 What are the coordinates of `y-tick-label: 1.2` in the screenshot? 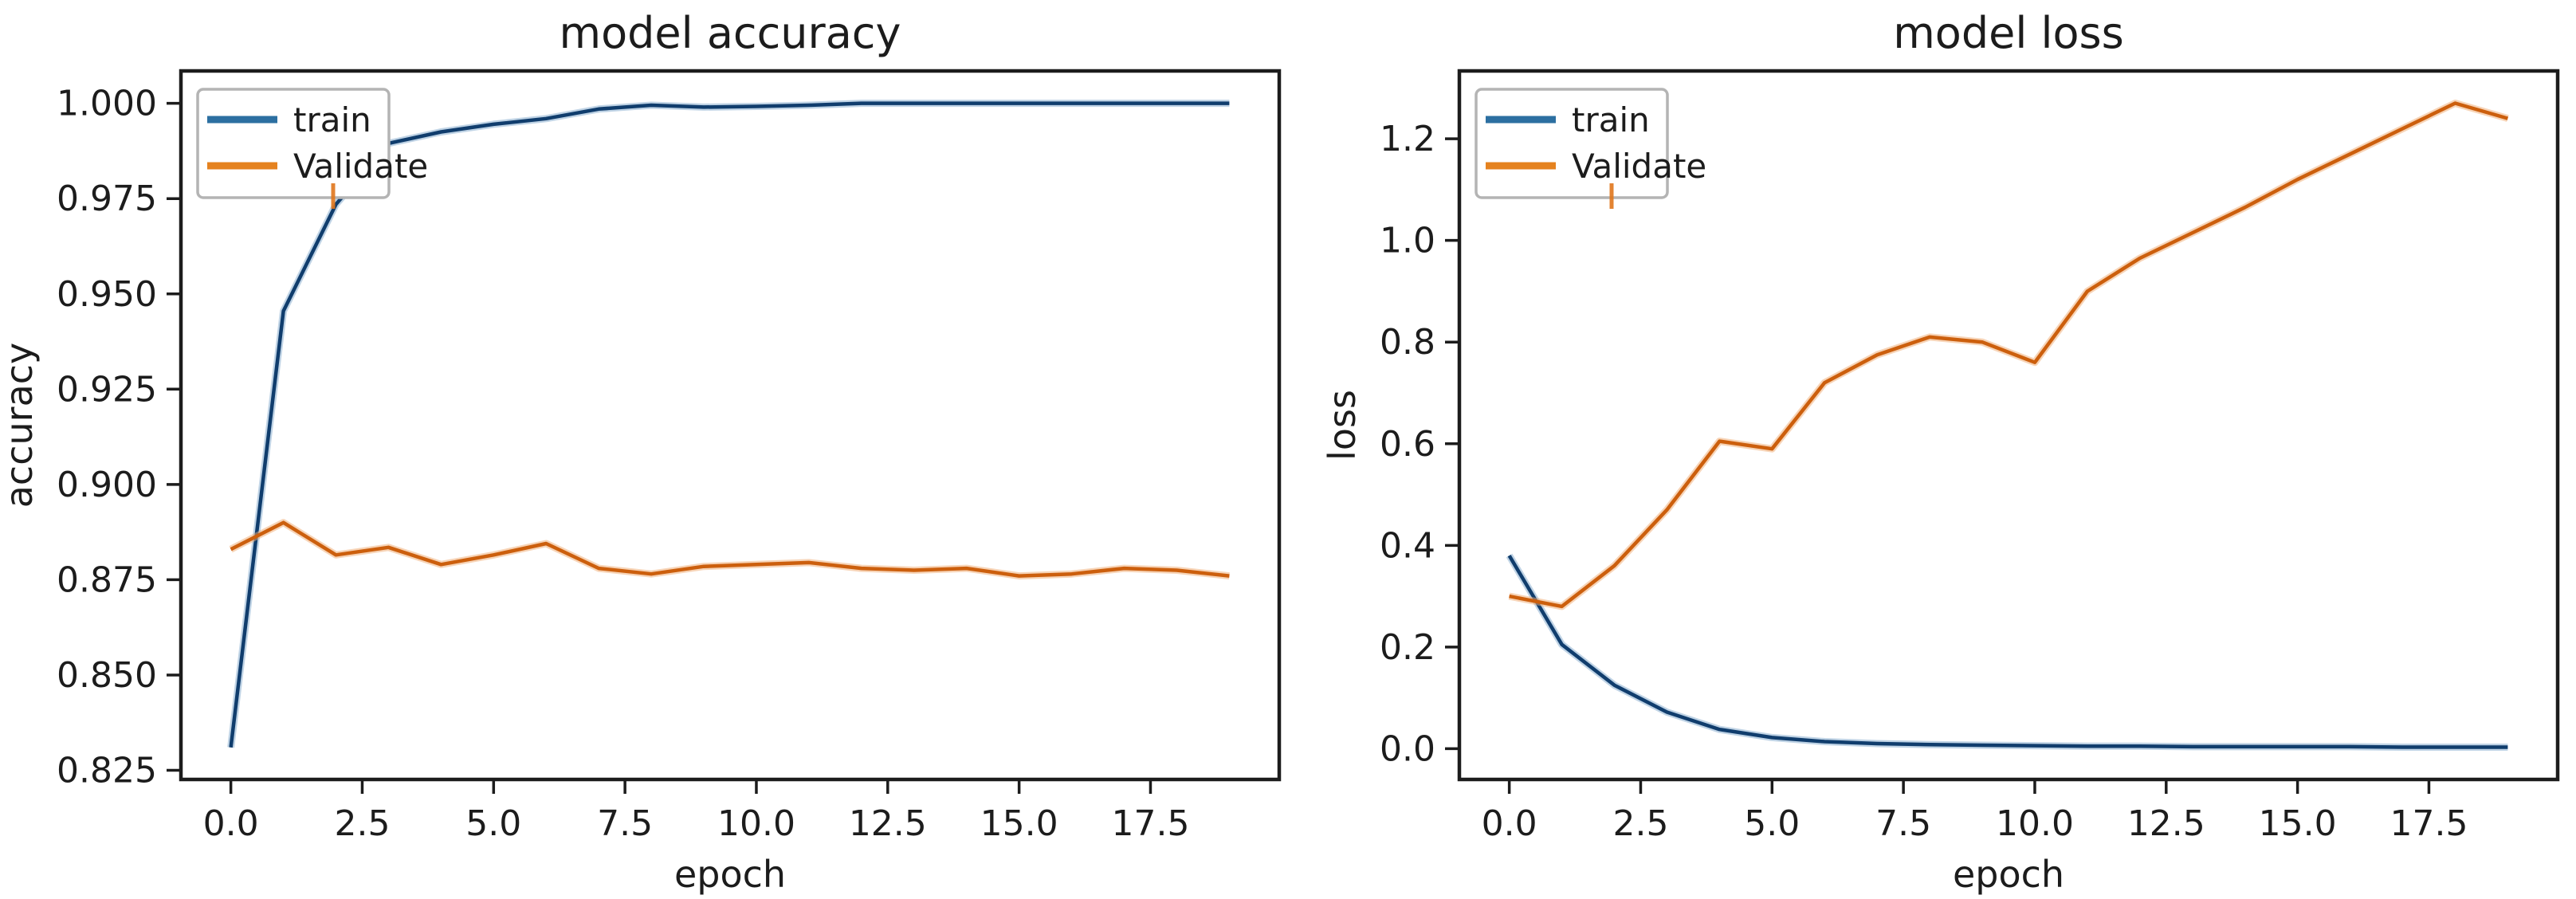 It's located at (1407, 139).